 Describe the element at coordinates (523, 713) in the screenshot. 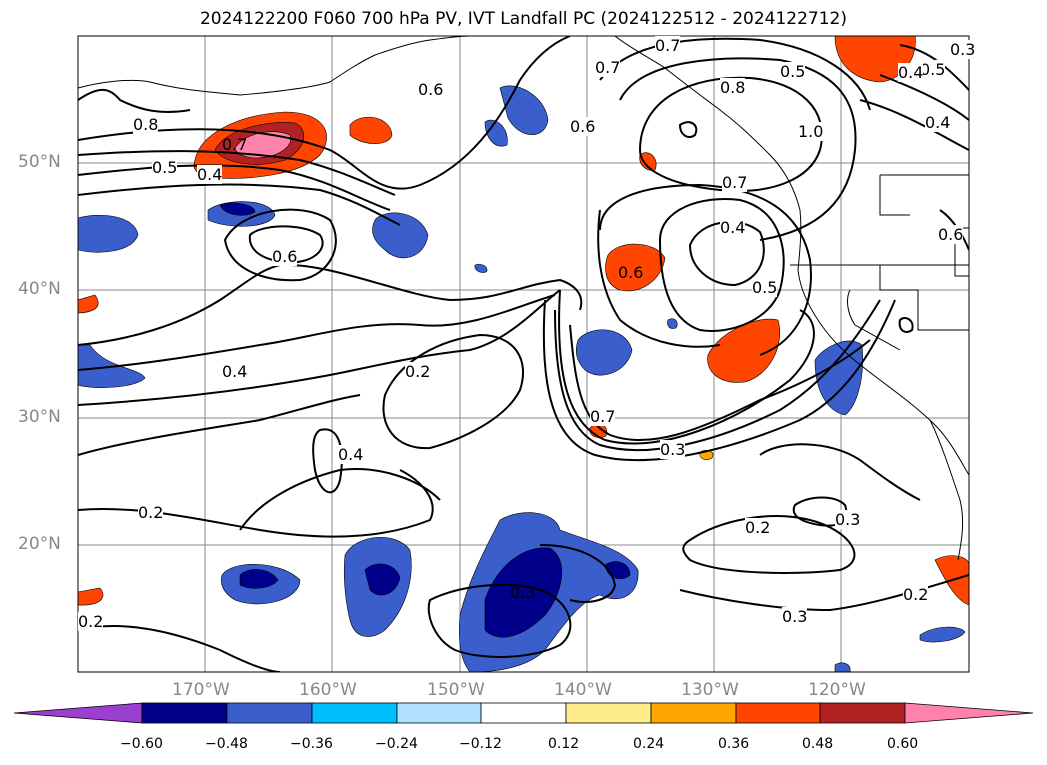

I see `colorbar` at that location.